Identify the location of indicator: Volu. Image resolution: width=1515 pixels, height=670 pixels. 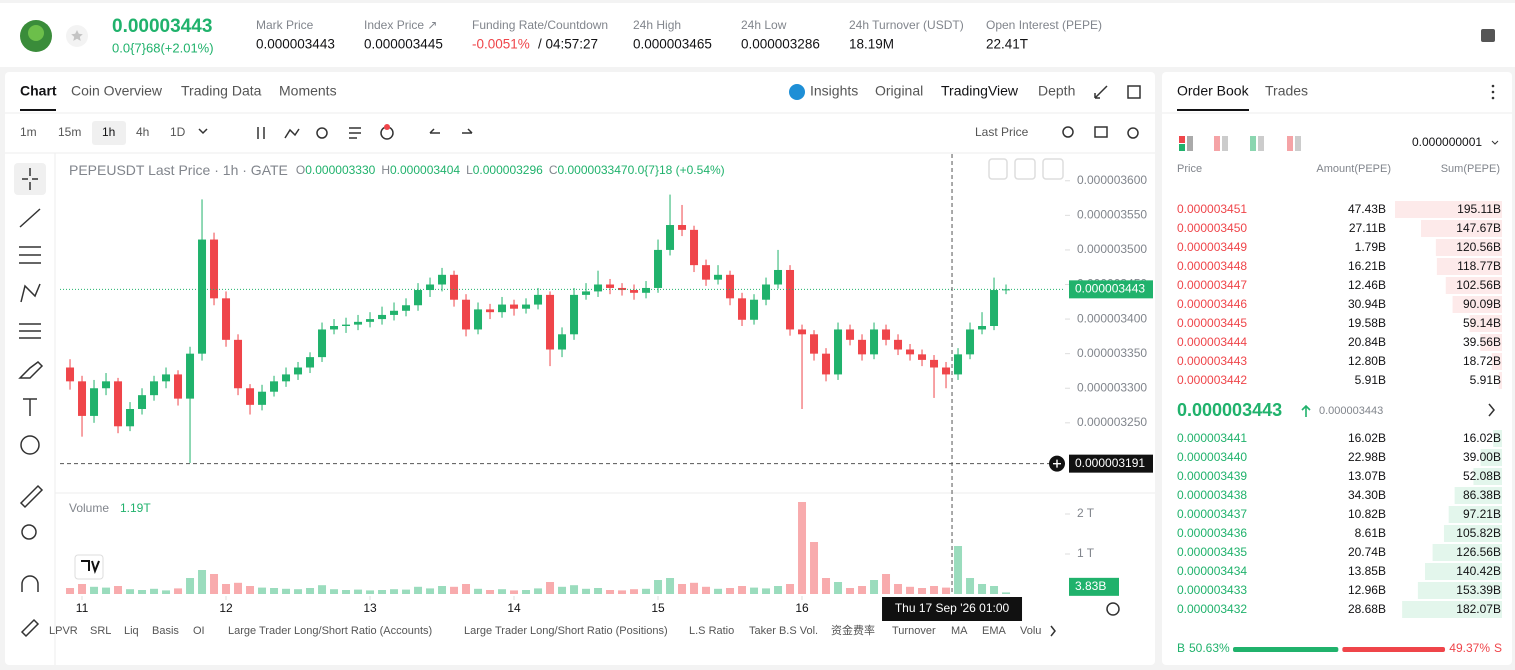
(1030, 631).